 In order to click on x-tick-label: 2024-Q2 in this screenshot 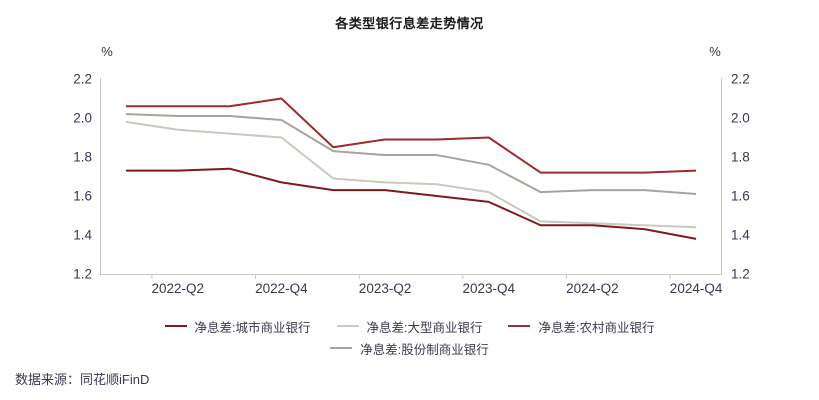, I will do `click(592, 288)`.